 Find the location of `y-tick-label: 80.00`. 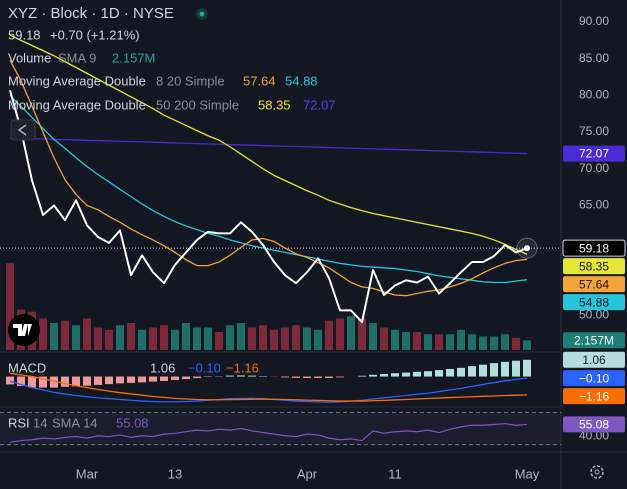

y-tick-label: 80.00 is located at coordinates (594, 95).